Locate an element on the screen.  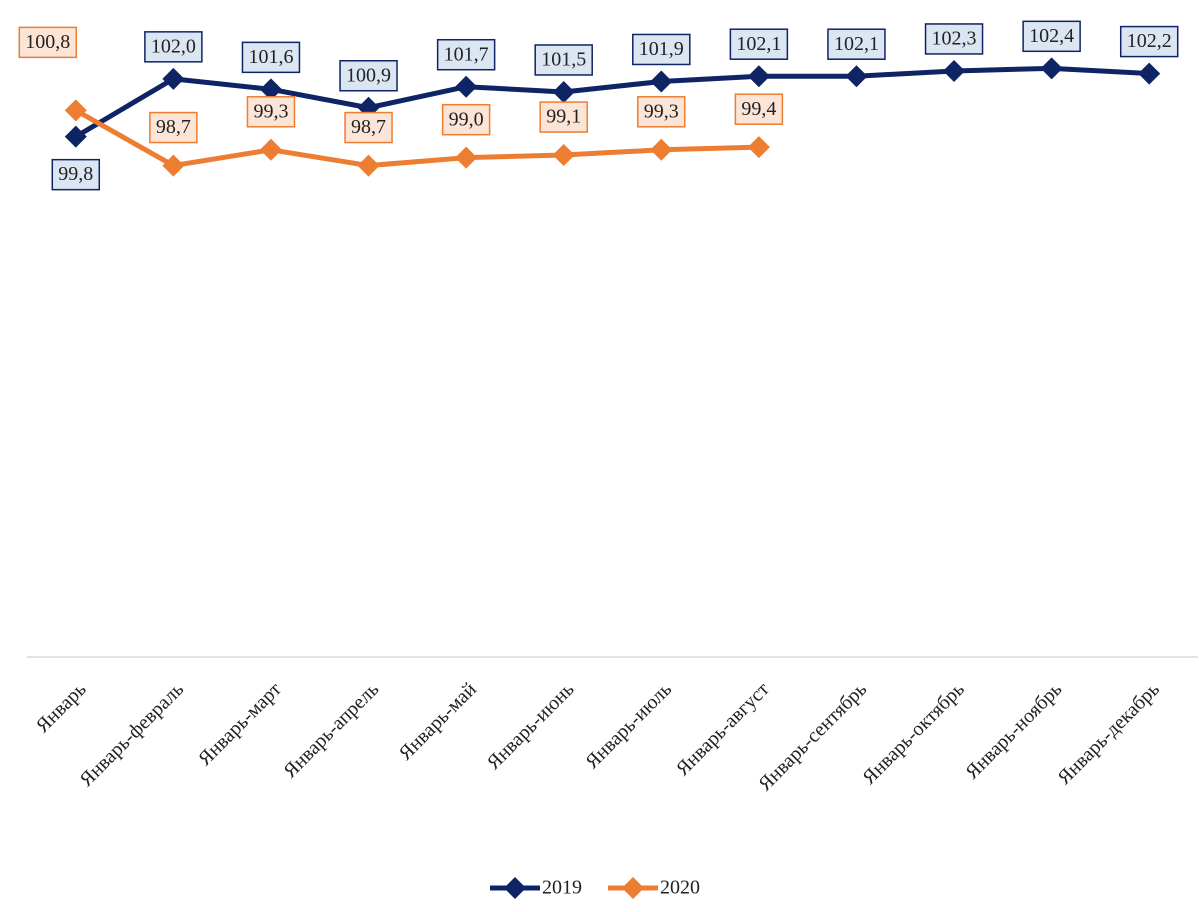
data-label-text: 102,3 is located at coordinates (954, 39).